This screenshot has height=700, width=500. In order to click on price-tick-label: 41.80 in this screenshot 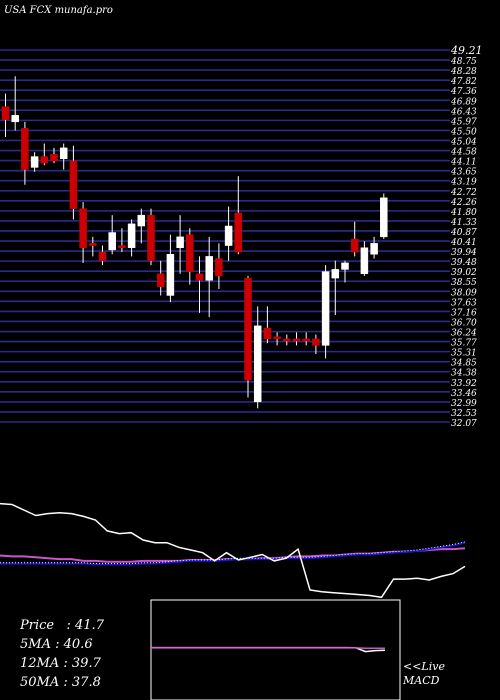, I will do `click(463, 213)`.